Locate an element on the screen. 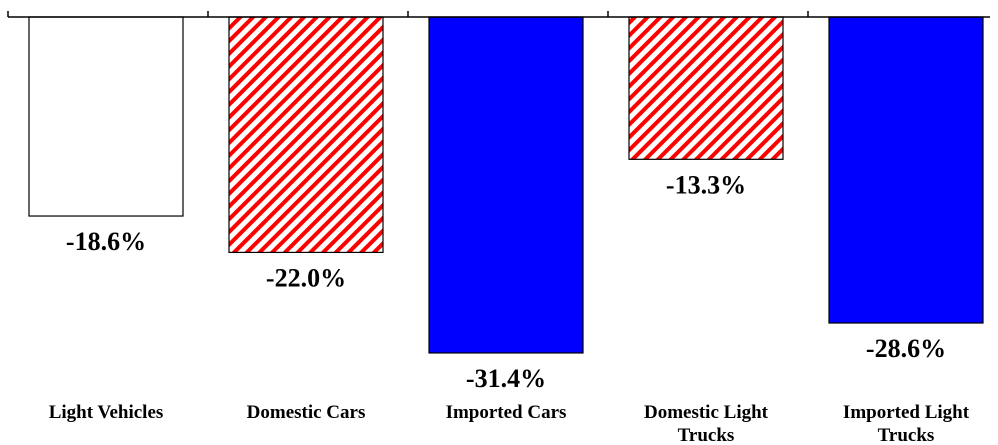  value-label-0: -18.6% is located at coordinates (106, 241).